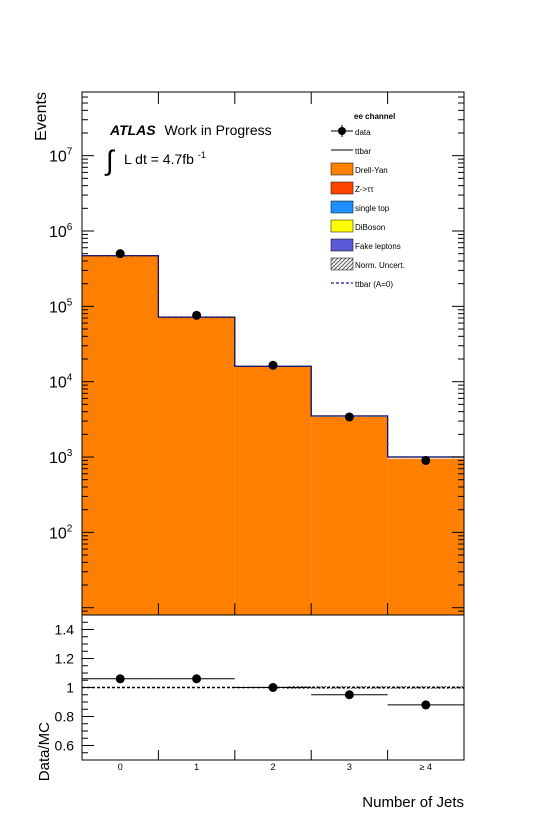  Describe the element at coordinates (342, 264) in the screenshot. I see `legend-hatch-swatch` at that location.